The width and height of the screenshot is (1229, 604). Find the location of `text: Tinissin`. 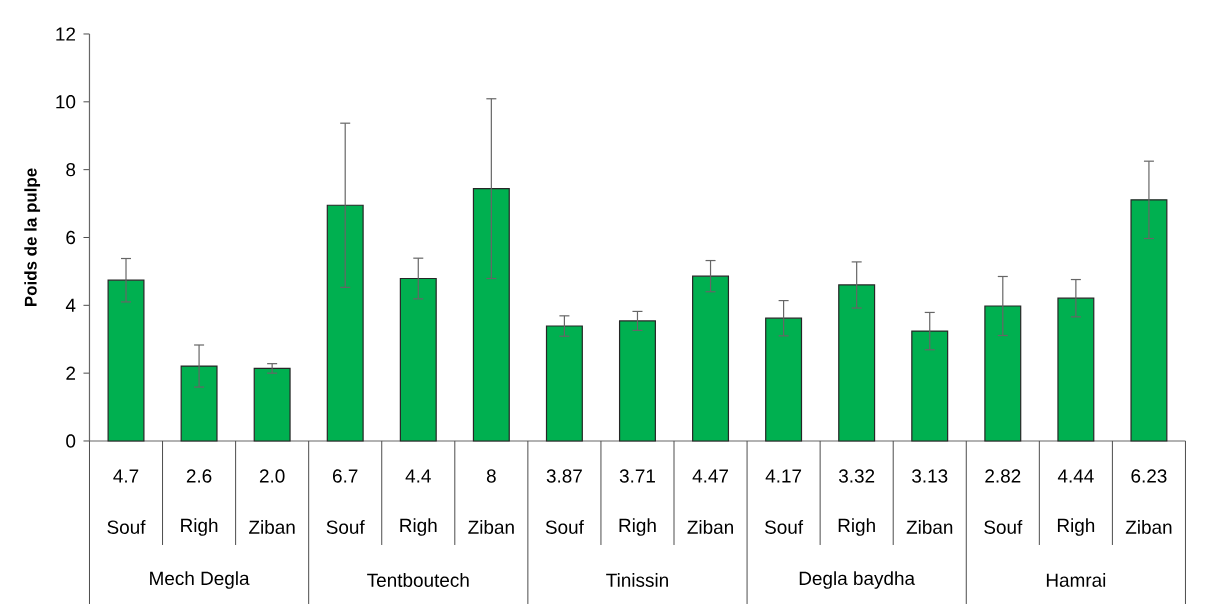

text: Tinissin is located at coordinates (637, 580).